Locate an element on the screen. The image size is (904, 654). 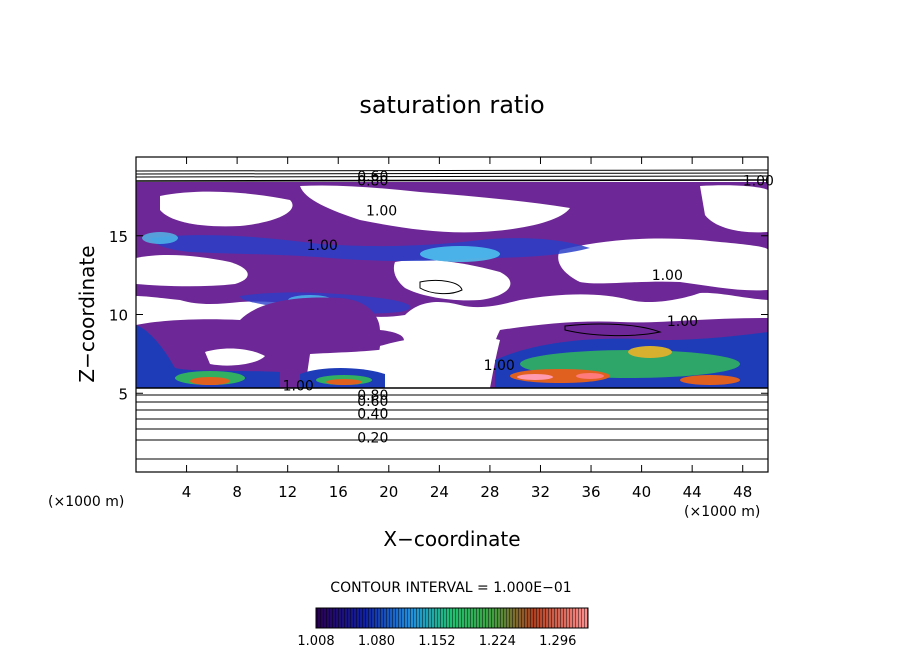
contour-label: 0.40 is located at coordinates (372, 415).